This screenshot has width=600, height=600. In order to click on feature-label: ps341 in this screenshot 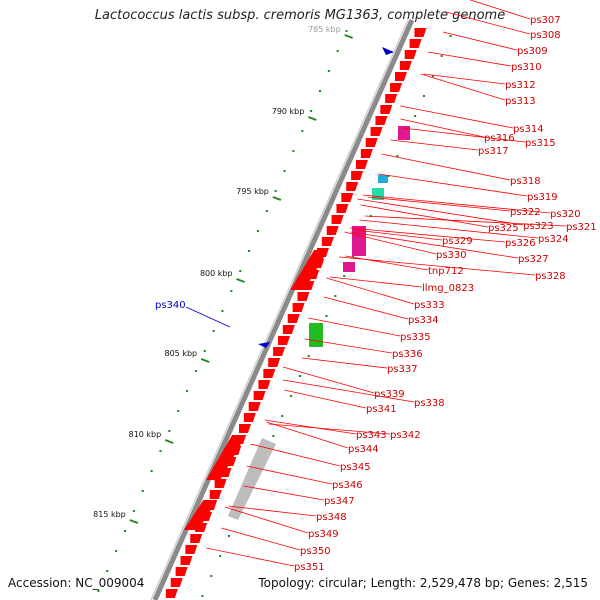, I will do `click(381, 409)`.